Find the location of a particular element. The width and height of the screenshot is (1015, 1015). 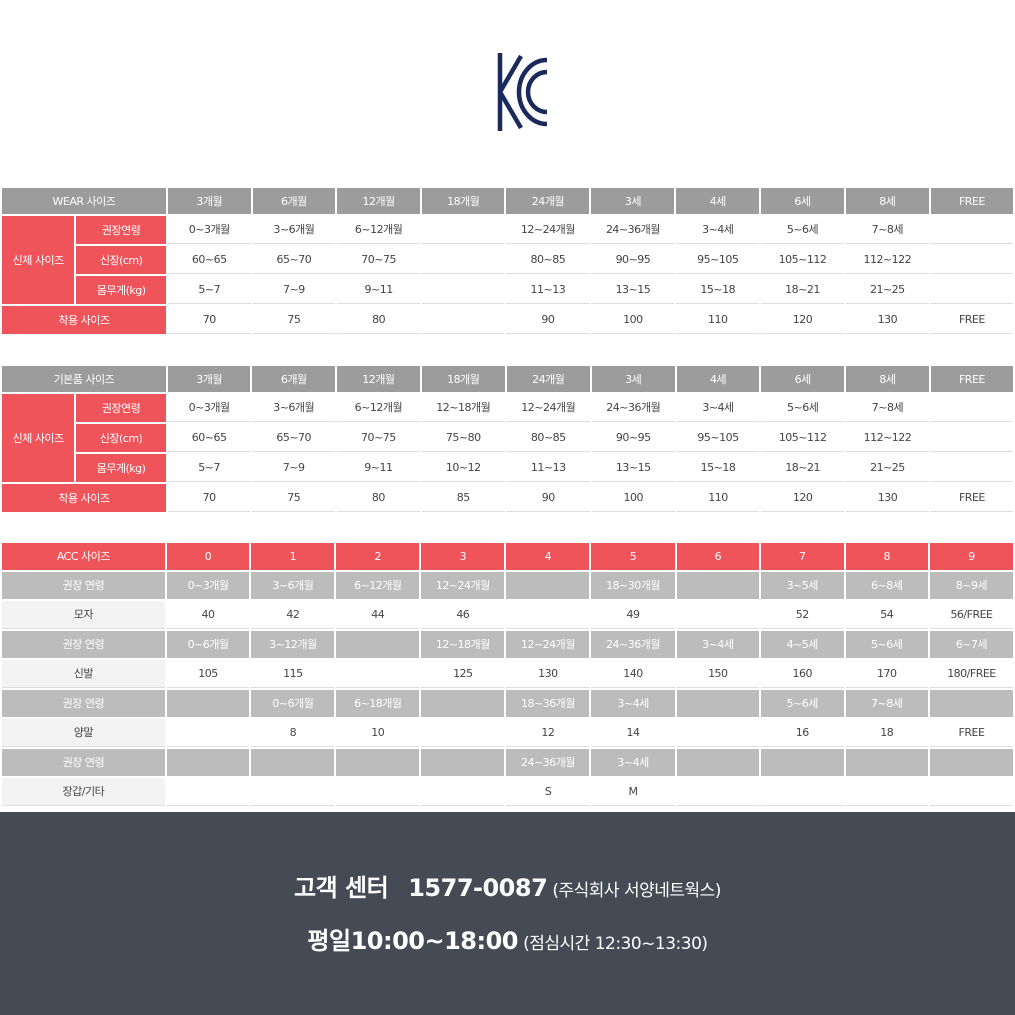

cs-label: 고객 센터 is located at coordinates (341, 888).